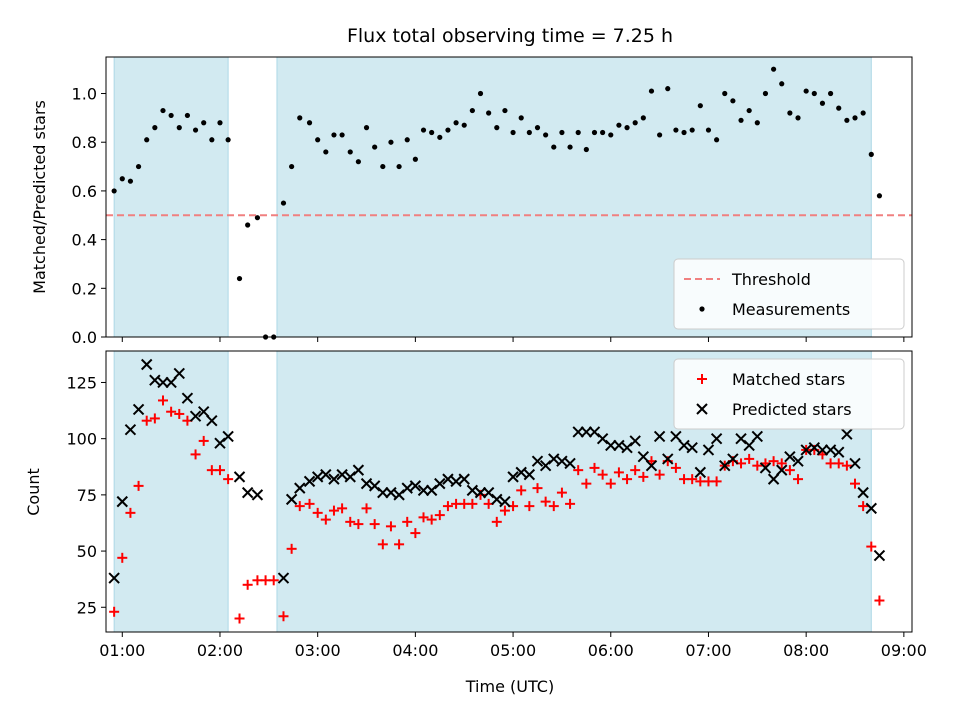 The image size is (960, 720). Describe the element at coordinates (806, 650) in the screenshot. I see `x-tick-label-7: 08:00` at that location.